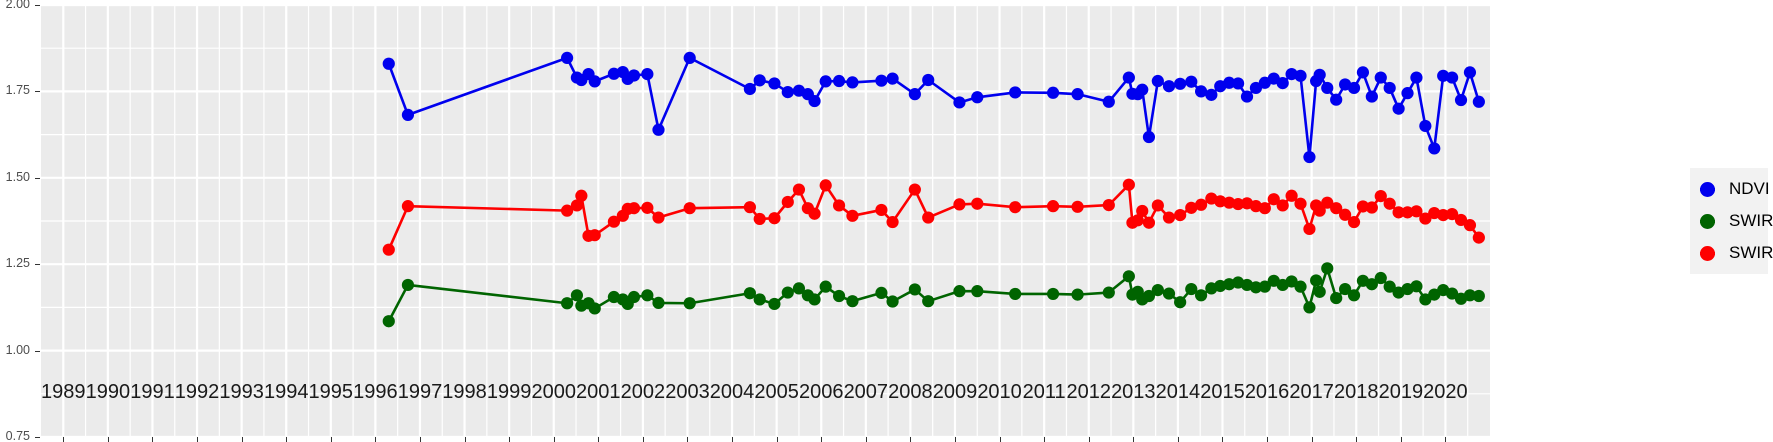 The image size is (1773, 442). What do you see at coordinates (1044, 392) in the screenshot?
I see `x-tick-label: 2011` at bounding box center [1044, 392].